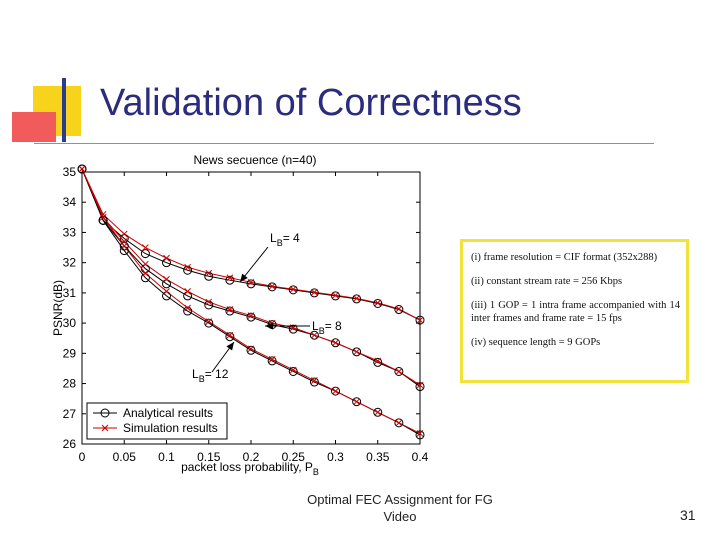  Describe the element at coordinates (70, 202) in the screenshot. I see `y-tick-label: 34` at that location.